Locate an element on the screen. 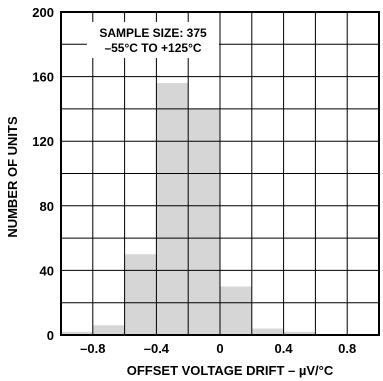 The width and height of the screenshot is (383, 381). x-axis-title: OFFSET VOLTAGE DRIFT – µV/°C is located at coordinates (230, 370).